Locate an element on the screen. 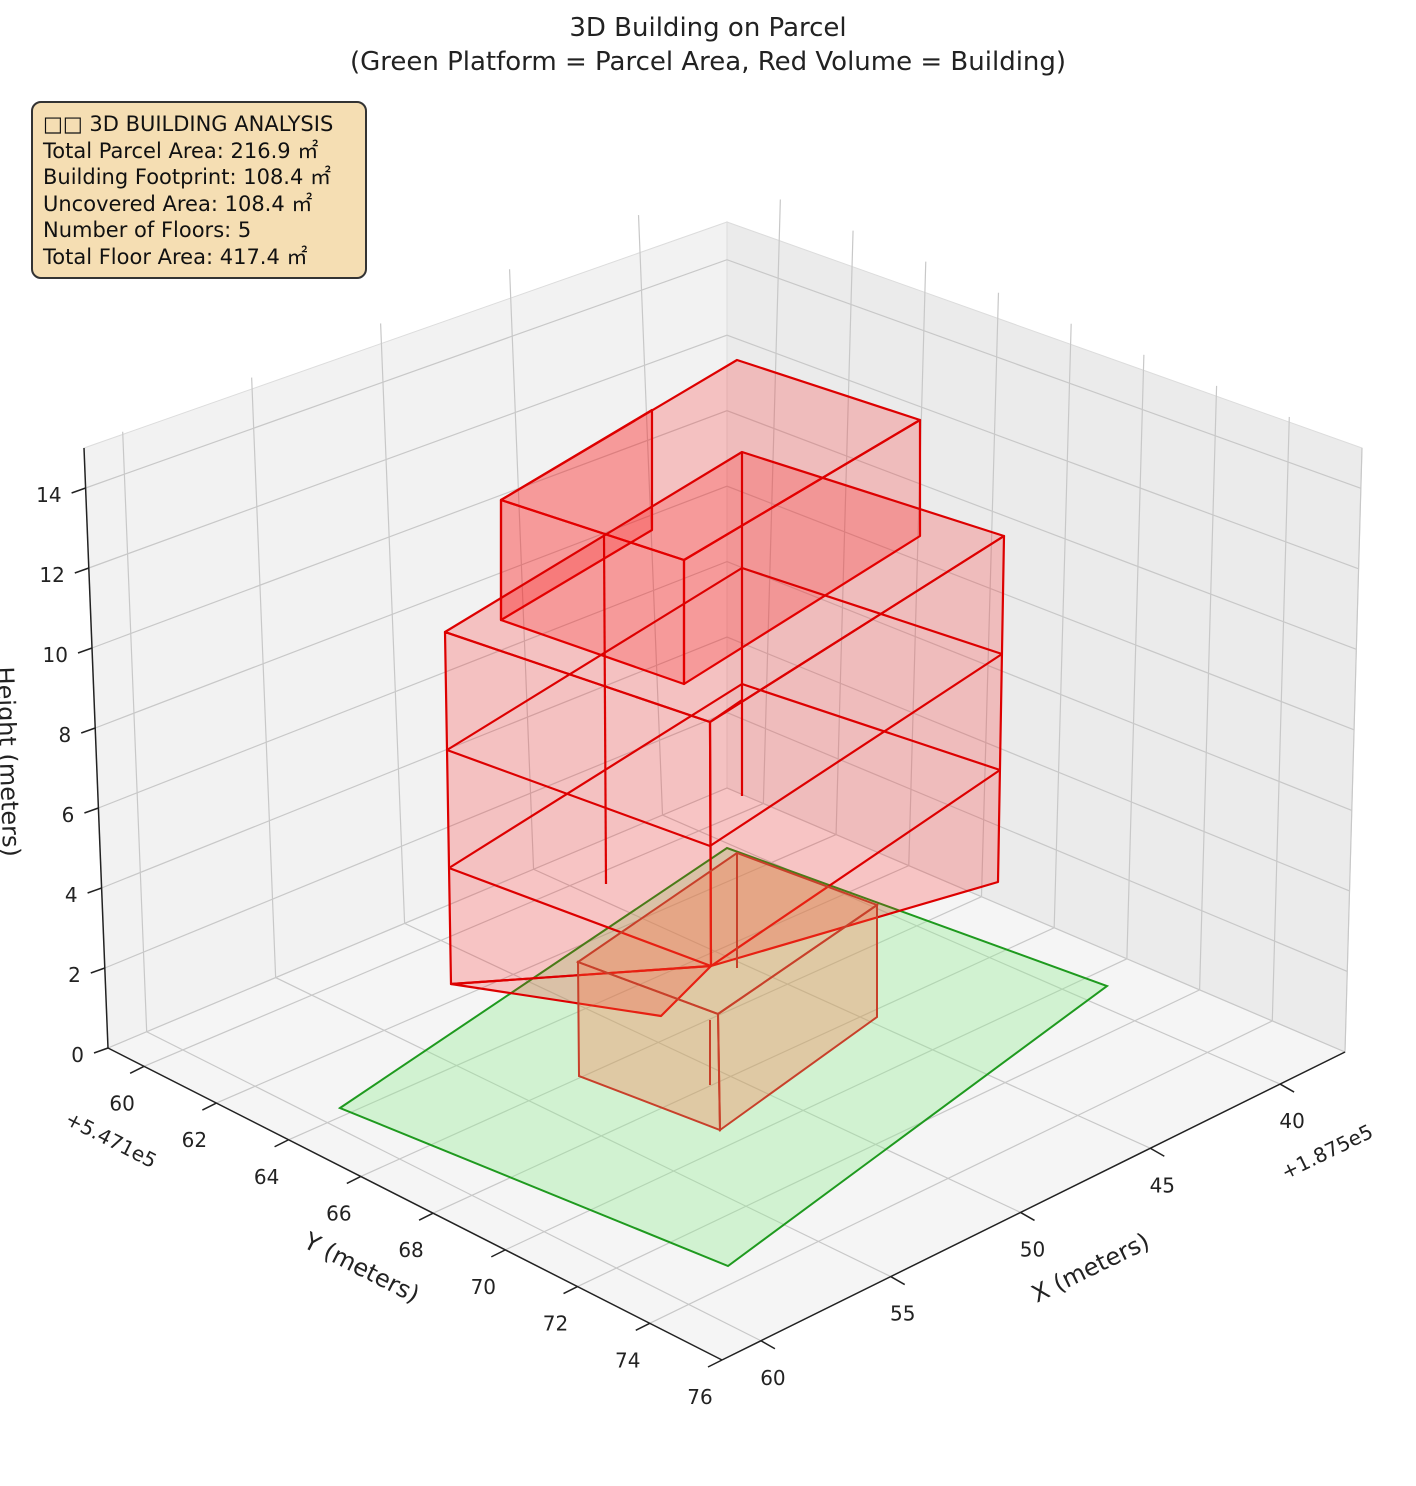 The width and height of the screenshot is (1416, 1486). info-line: Total Floor Area: 417.4 ㎡ is located at coordinates (175, 256).